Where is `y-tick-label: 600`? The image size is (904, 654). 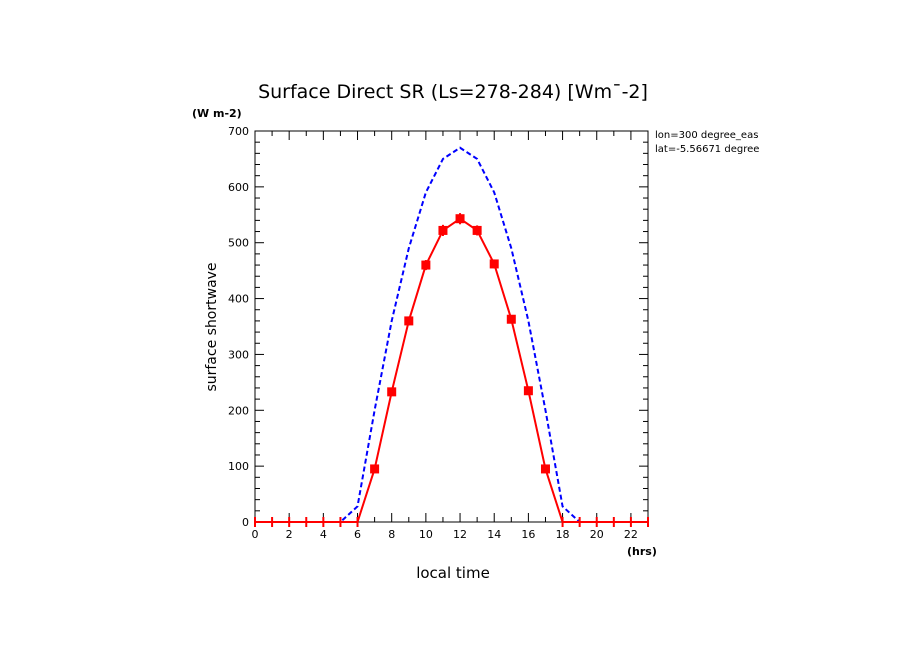 y-tick-label: 600 is located at coordinates (238, 187).